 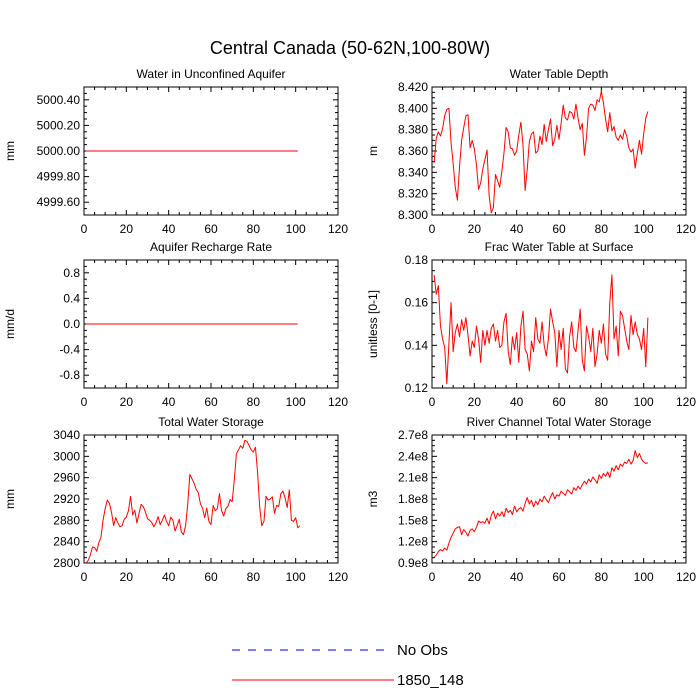 What do you see at coordinates (66, 478) in the screenshot?
I see `y-tick-label: 2960` at bounding box center [66, 478].